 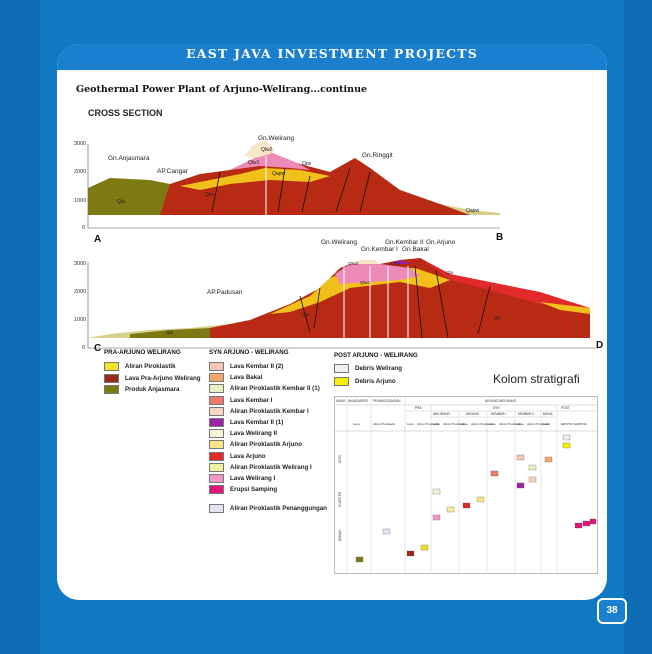 I want to click on axis-tick-1000-ab: 1000, so click(x=80, y=201).